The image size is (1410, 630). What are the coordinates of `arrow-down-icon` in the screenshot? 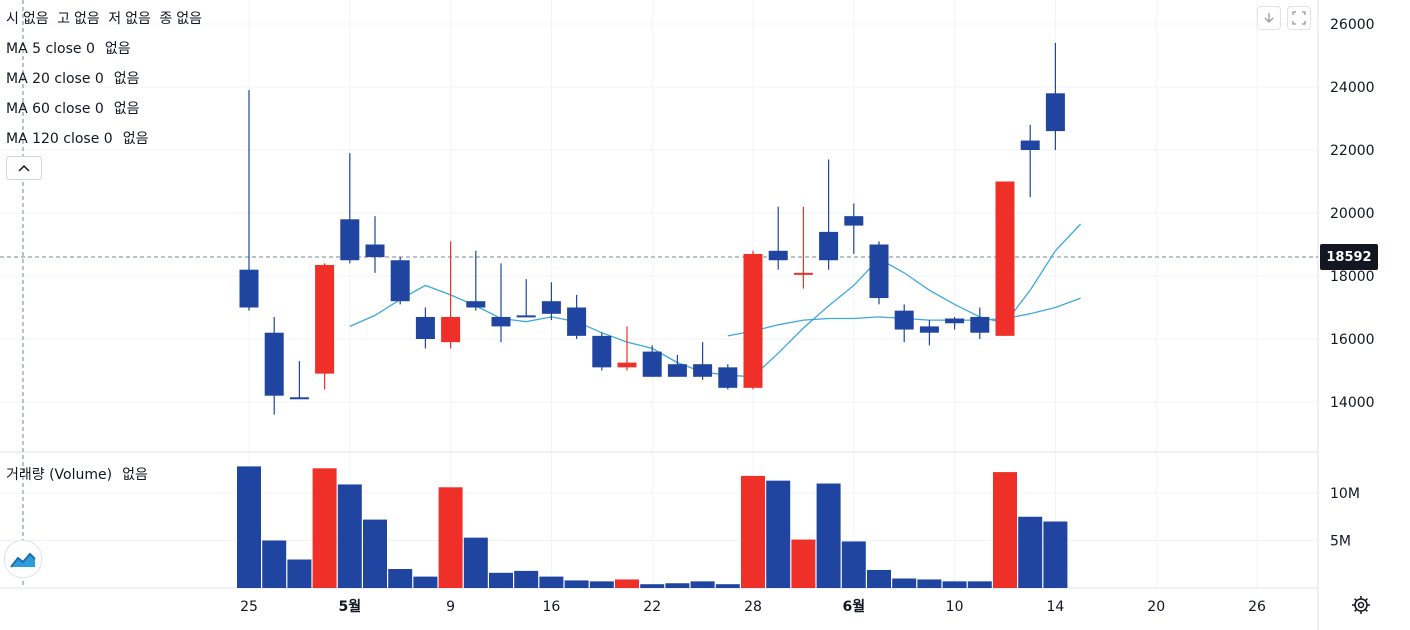 It's located at (1269, 18).